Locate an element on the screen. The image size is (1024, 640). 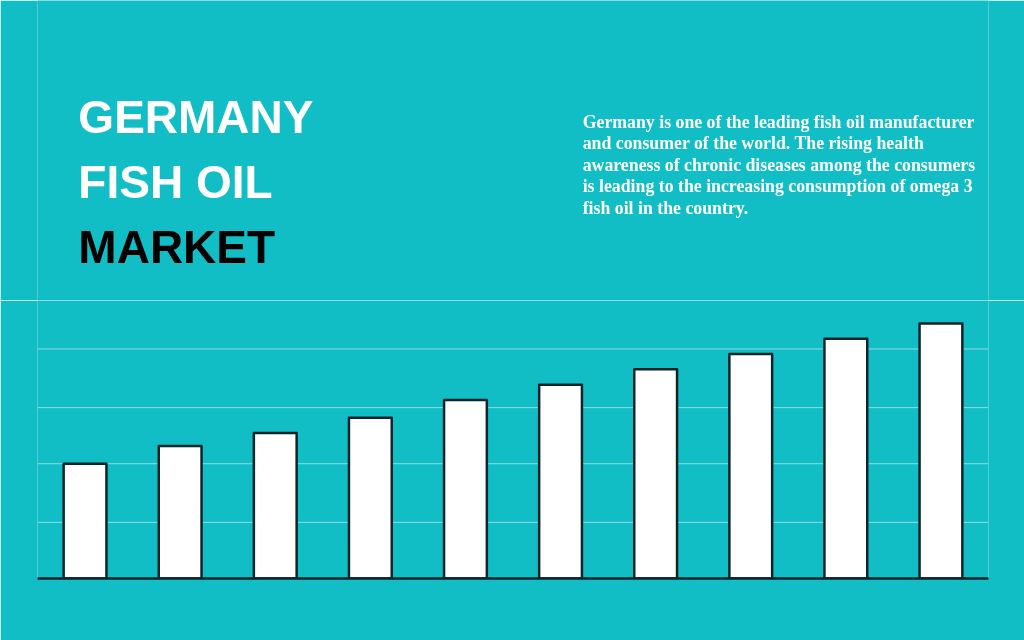
chart-title: GERMANY FISH OIL MARKET is located at coordinates (196, 181).